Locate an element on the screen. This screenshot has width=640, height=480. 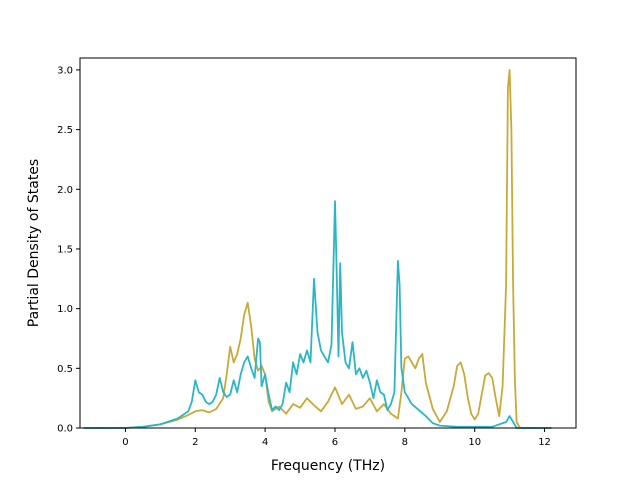
x-tick-label: 2 is located at coordinates (195, 442).